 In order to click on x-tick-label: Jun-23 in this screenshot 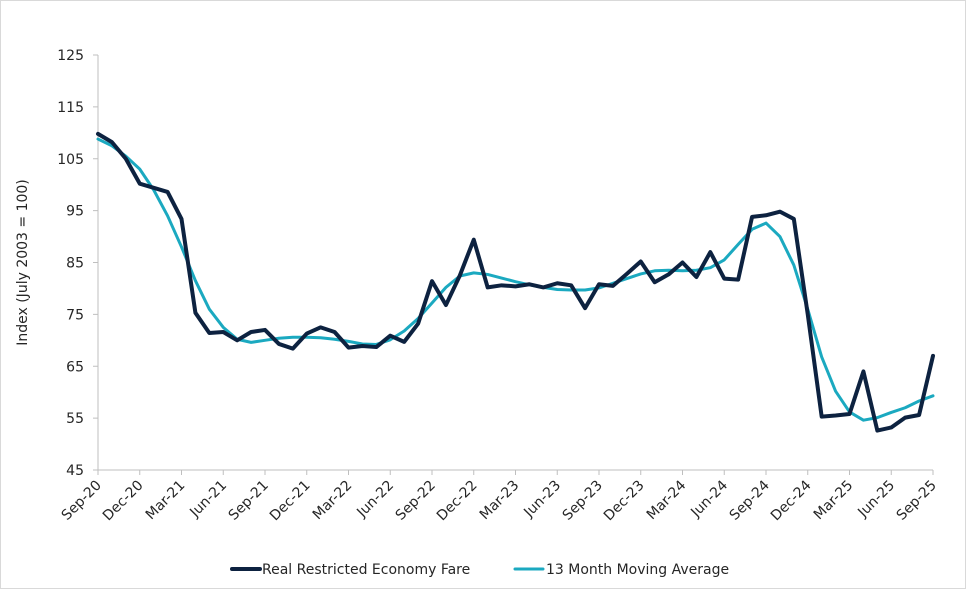, I will do `click(542, 500)`.